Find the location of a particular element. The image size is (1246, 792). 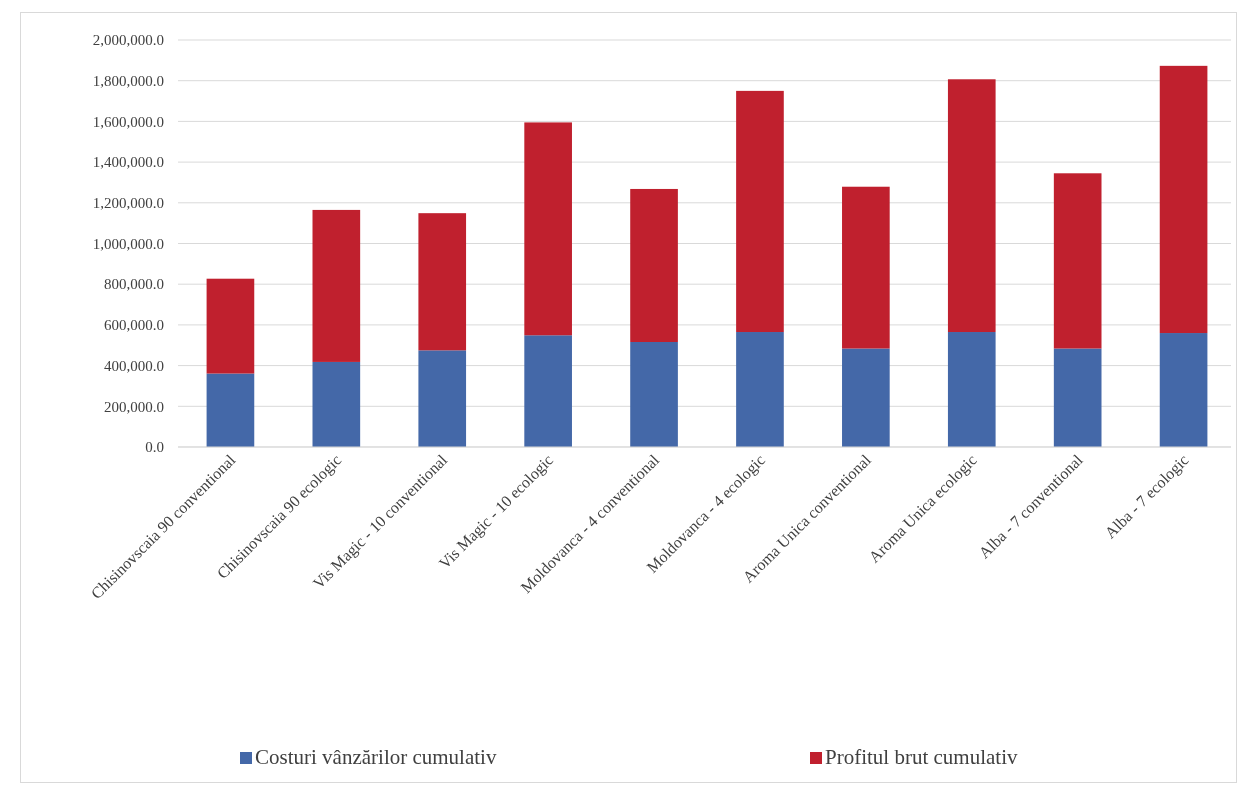

y-tick-label: 200,000.0 is located at coordinates (134, 406).